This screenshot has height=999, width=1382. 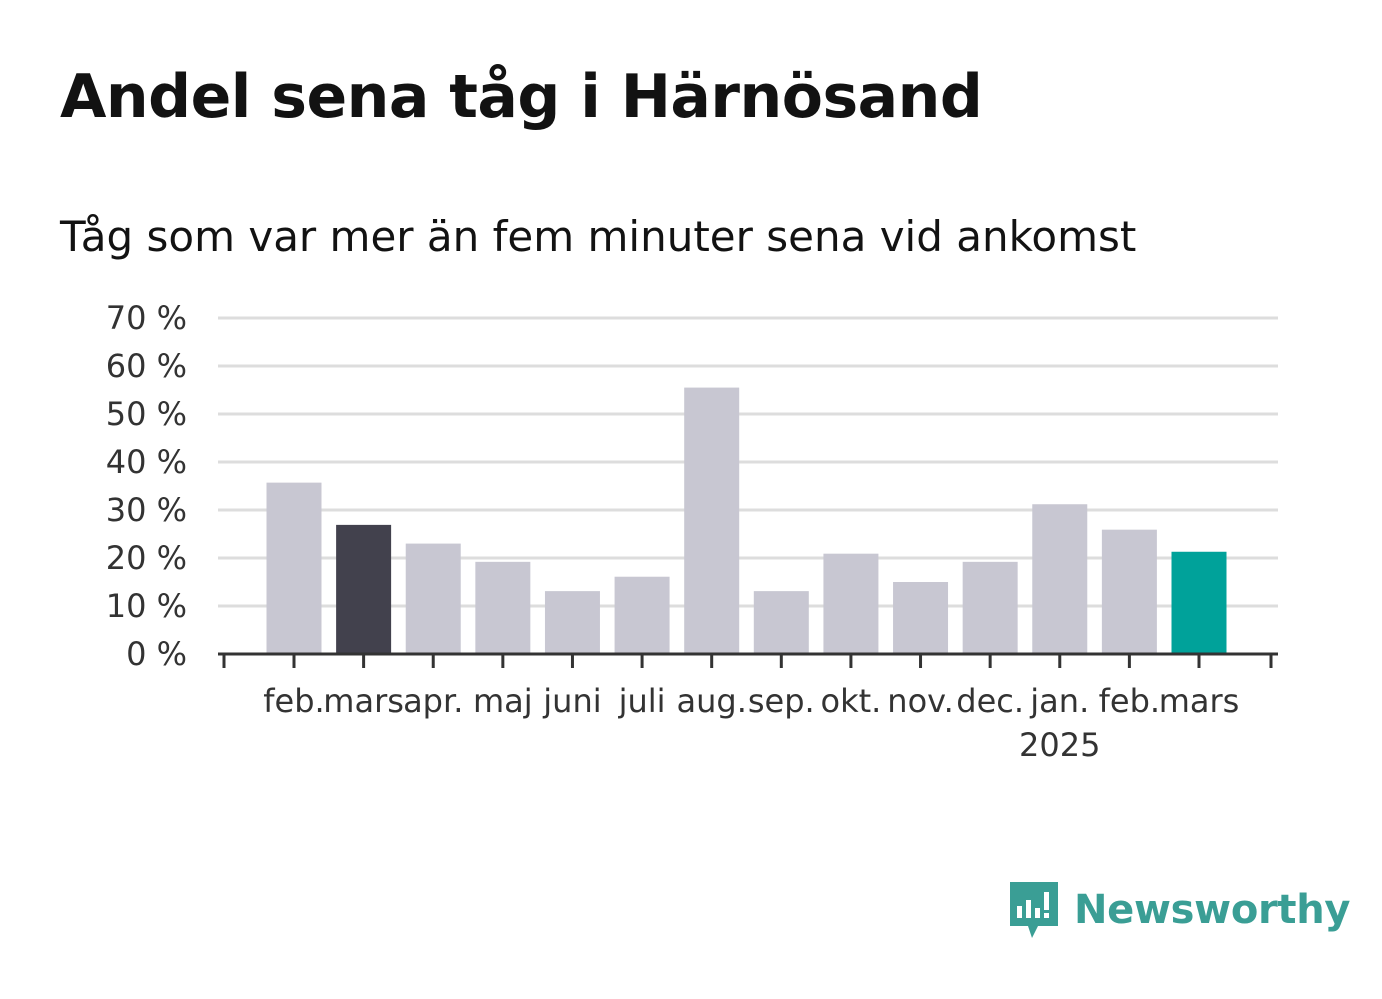 What do you see at coordinates (146, 462) in the screenshot?
I see `y-tick-label: 40 %` at bounding box center [146, 462].